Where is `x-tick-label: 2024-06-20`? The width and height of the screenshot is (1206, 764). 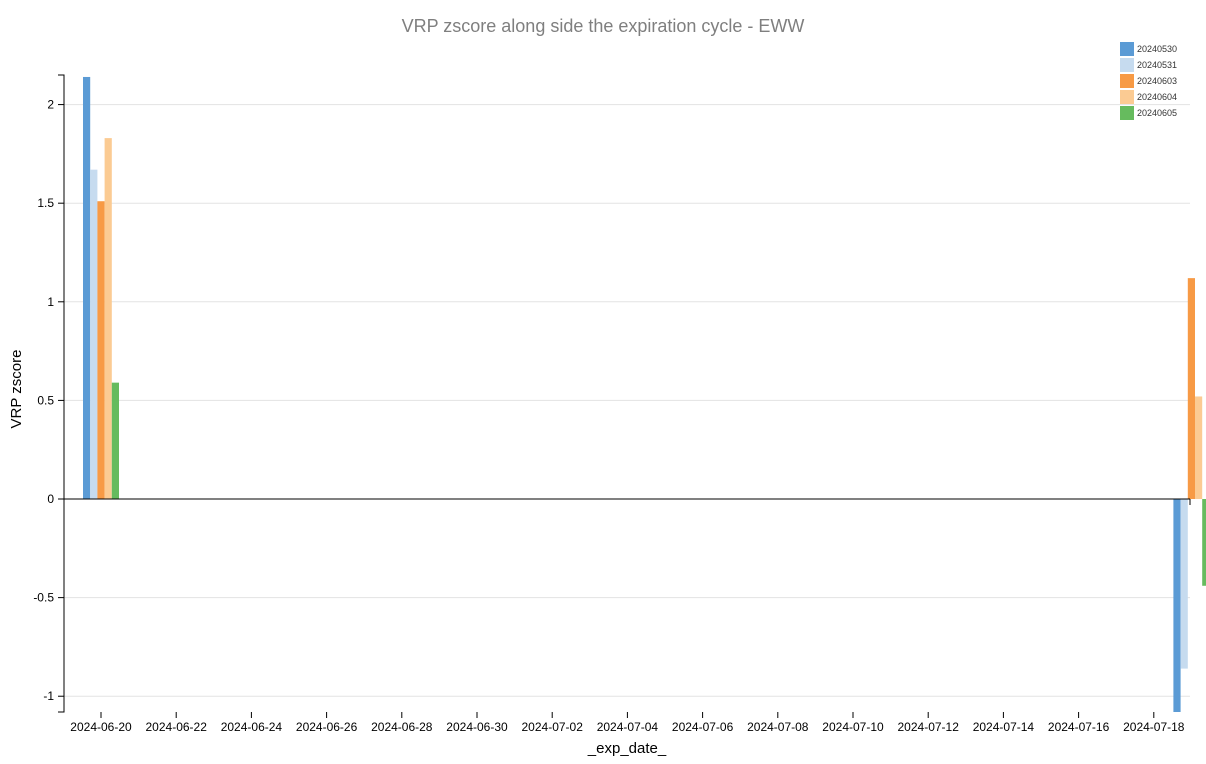 x-tick-label: 2024-06-20 is located at coordinates (101, 727).